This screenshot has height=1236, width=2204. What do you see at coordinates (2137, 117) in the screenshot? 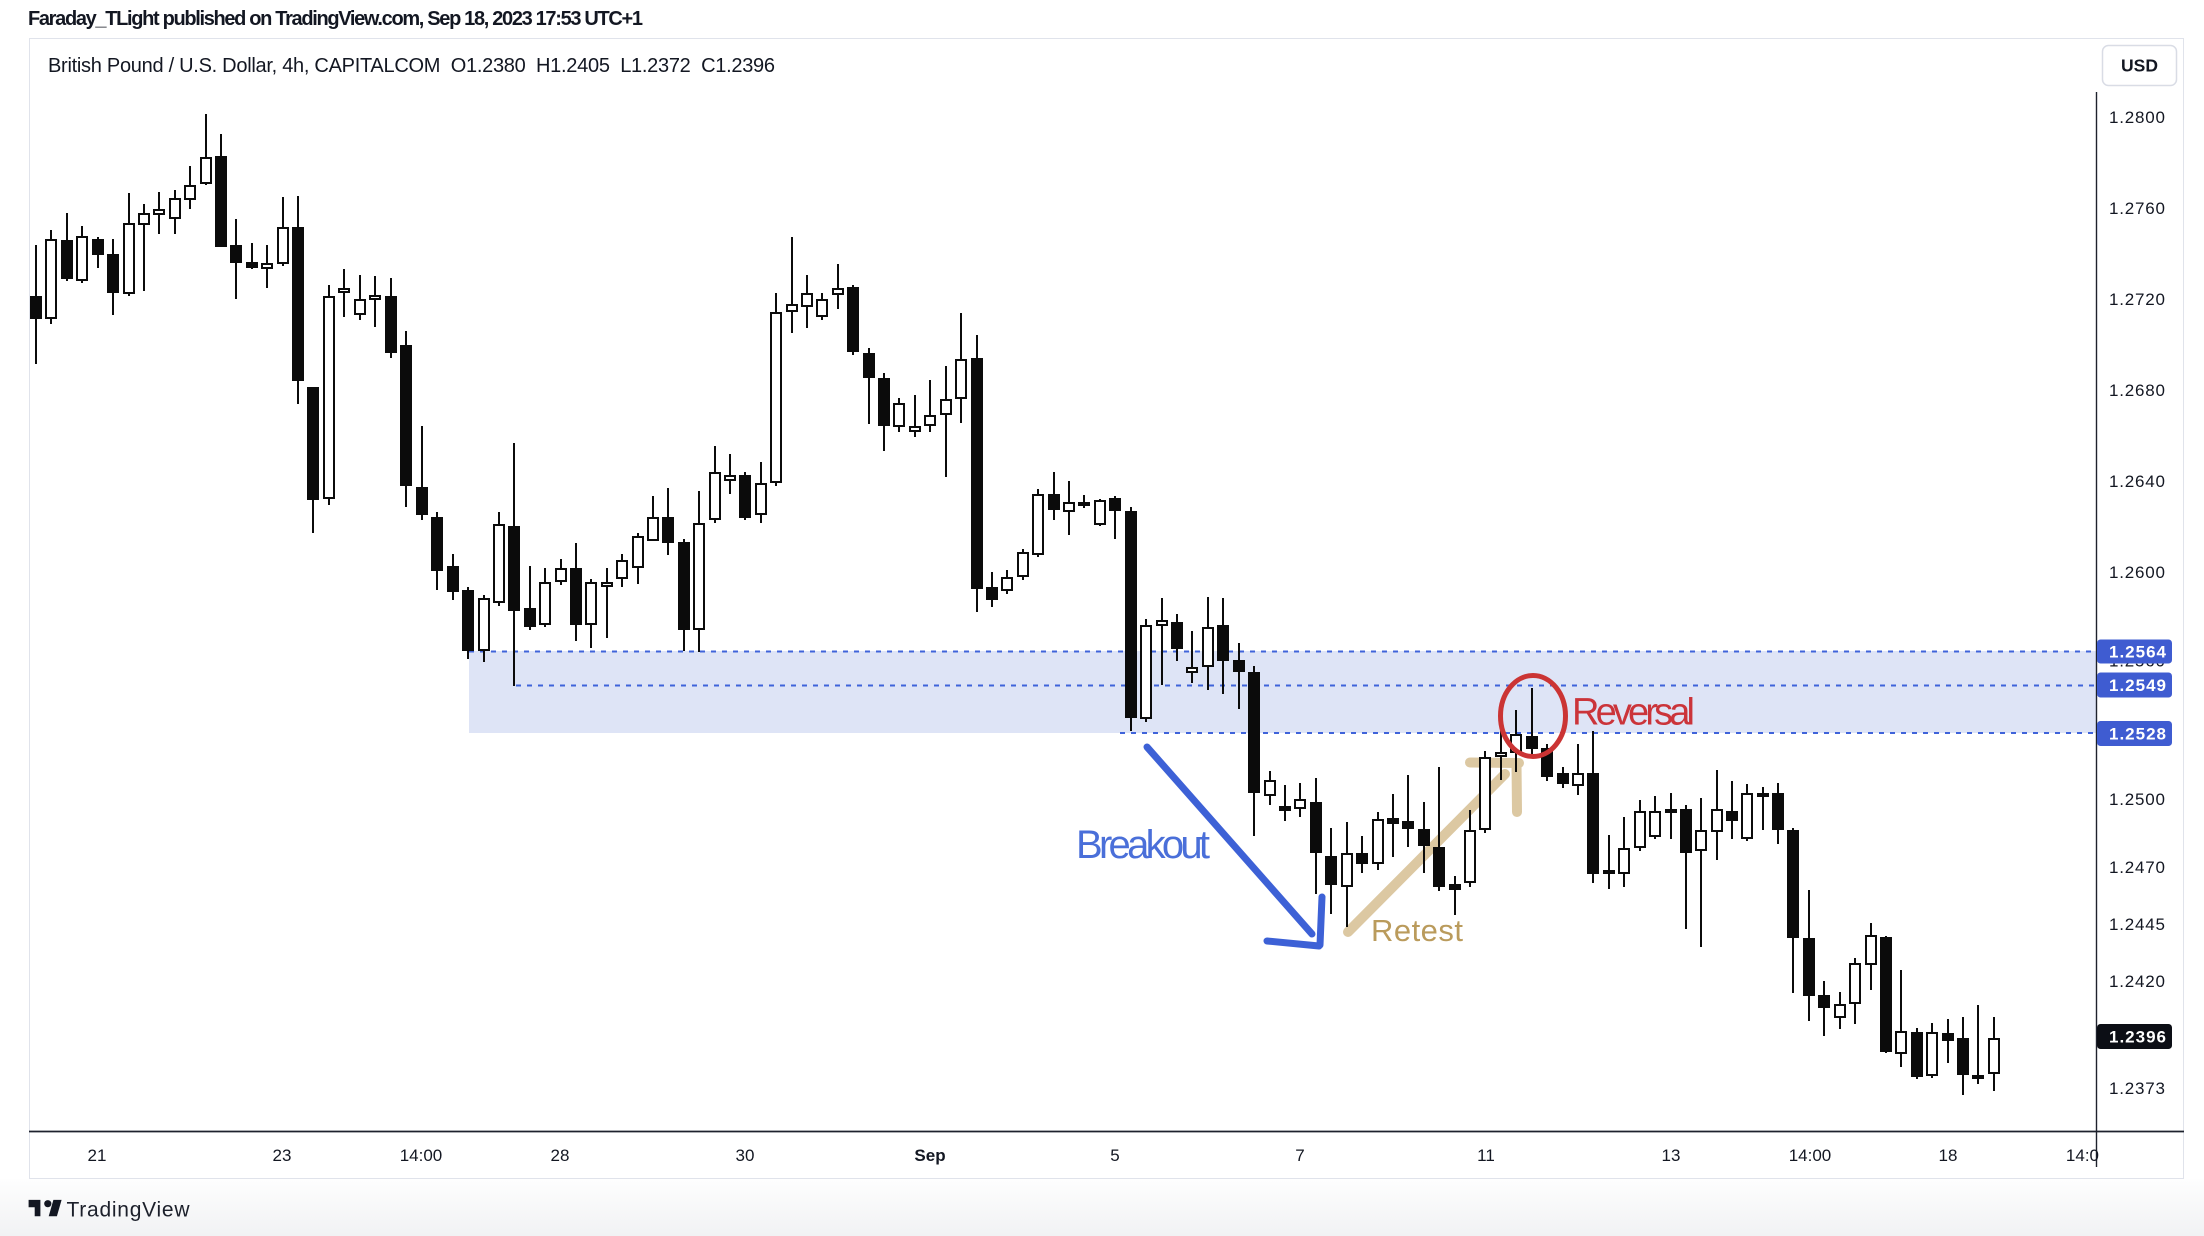
I see `svg-text: 1.2800` at bounding box center [2137, 117].